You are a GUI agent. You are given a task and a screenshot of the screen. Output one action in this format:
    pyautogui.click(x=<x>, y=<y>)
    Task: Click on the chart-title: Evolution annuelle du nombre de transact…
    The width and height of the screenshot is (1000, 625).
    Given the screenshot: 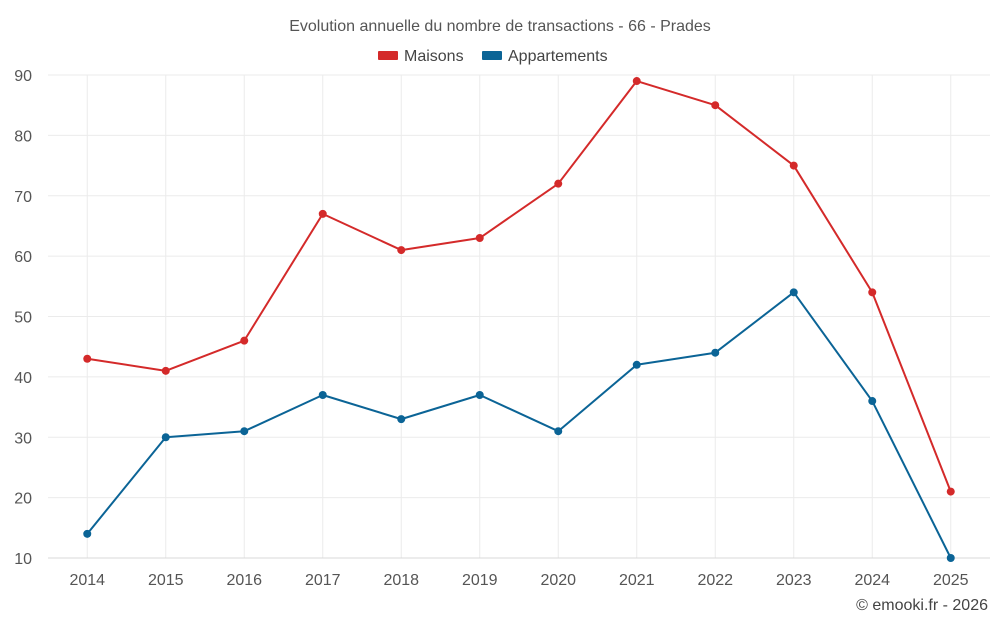 What is the action you would take?
    pyautogui.click(x=500, y=26)
    